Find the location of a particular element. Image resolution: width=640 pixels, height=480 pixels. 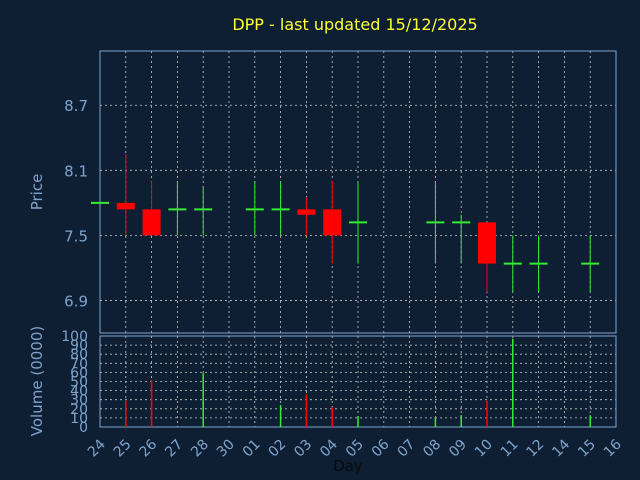

volume-tick-label: 40 is located at coordinates (79, 392).